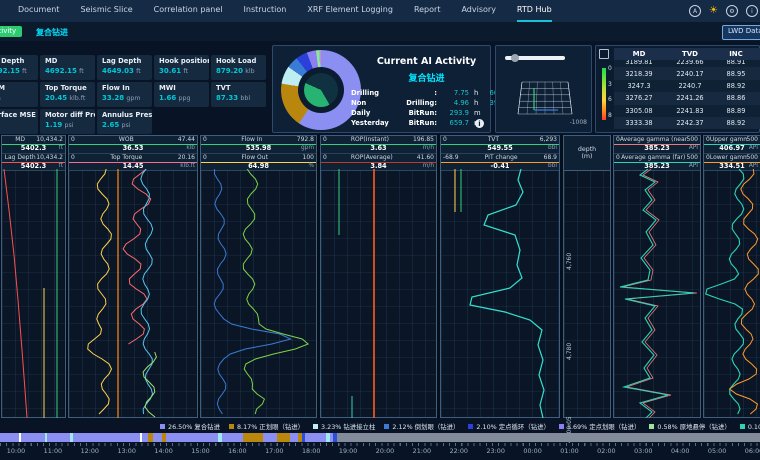 Image resolution: width=760 pixels, height=460 pixels. Describe the element at coordinates (543, 89) in the screenshot. I see `trajectory-3d-panel: -1008` at that location.